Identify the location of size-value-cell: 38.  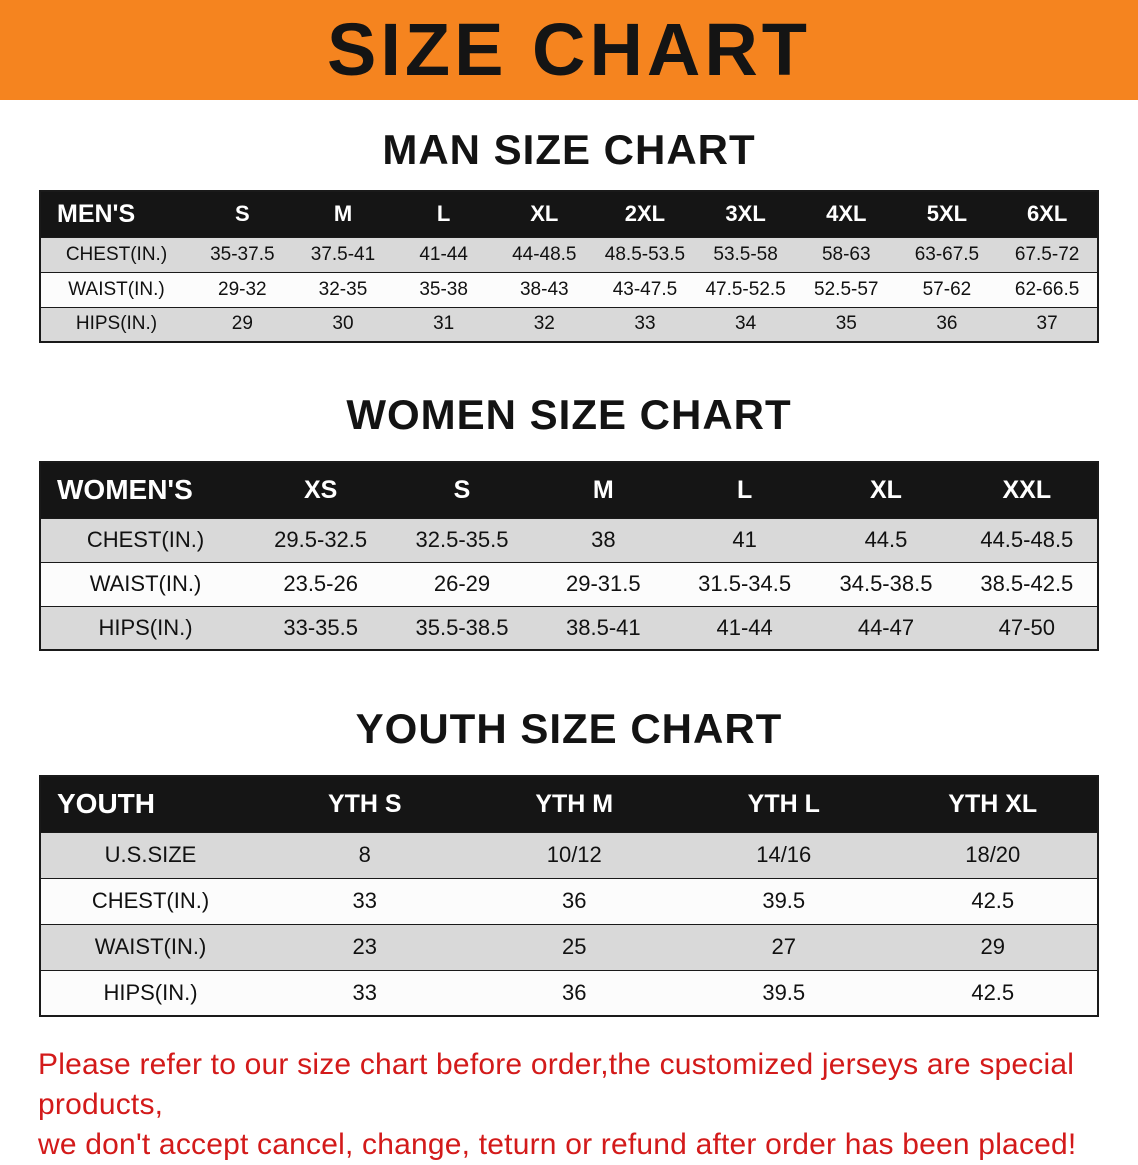
(603, 539).